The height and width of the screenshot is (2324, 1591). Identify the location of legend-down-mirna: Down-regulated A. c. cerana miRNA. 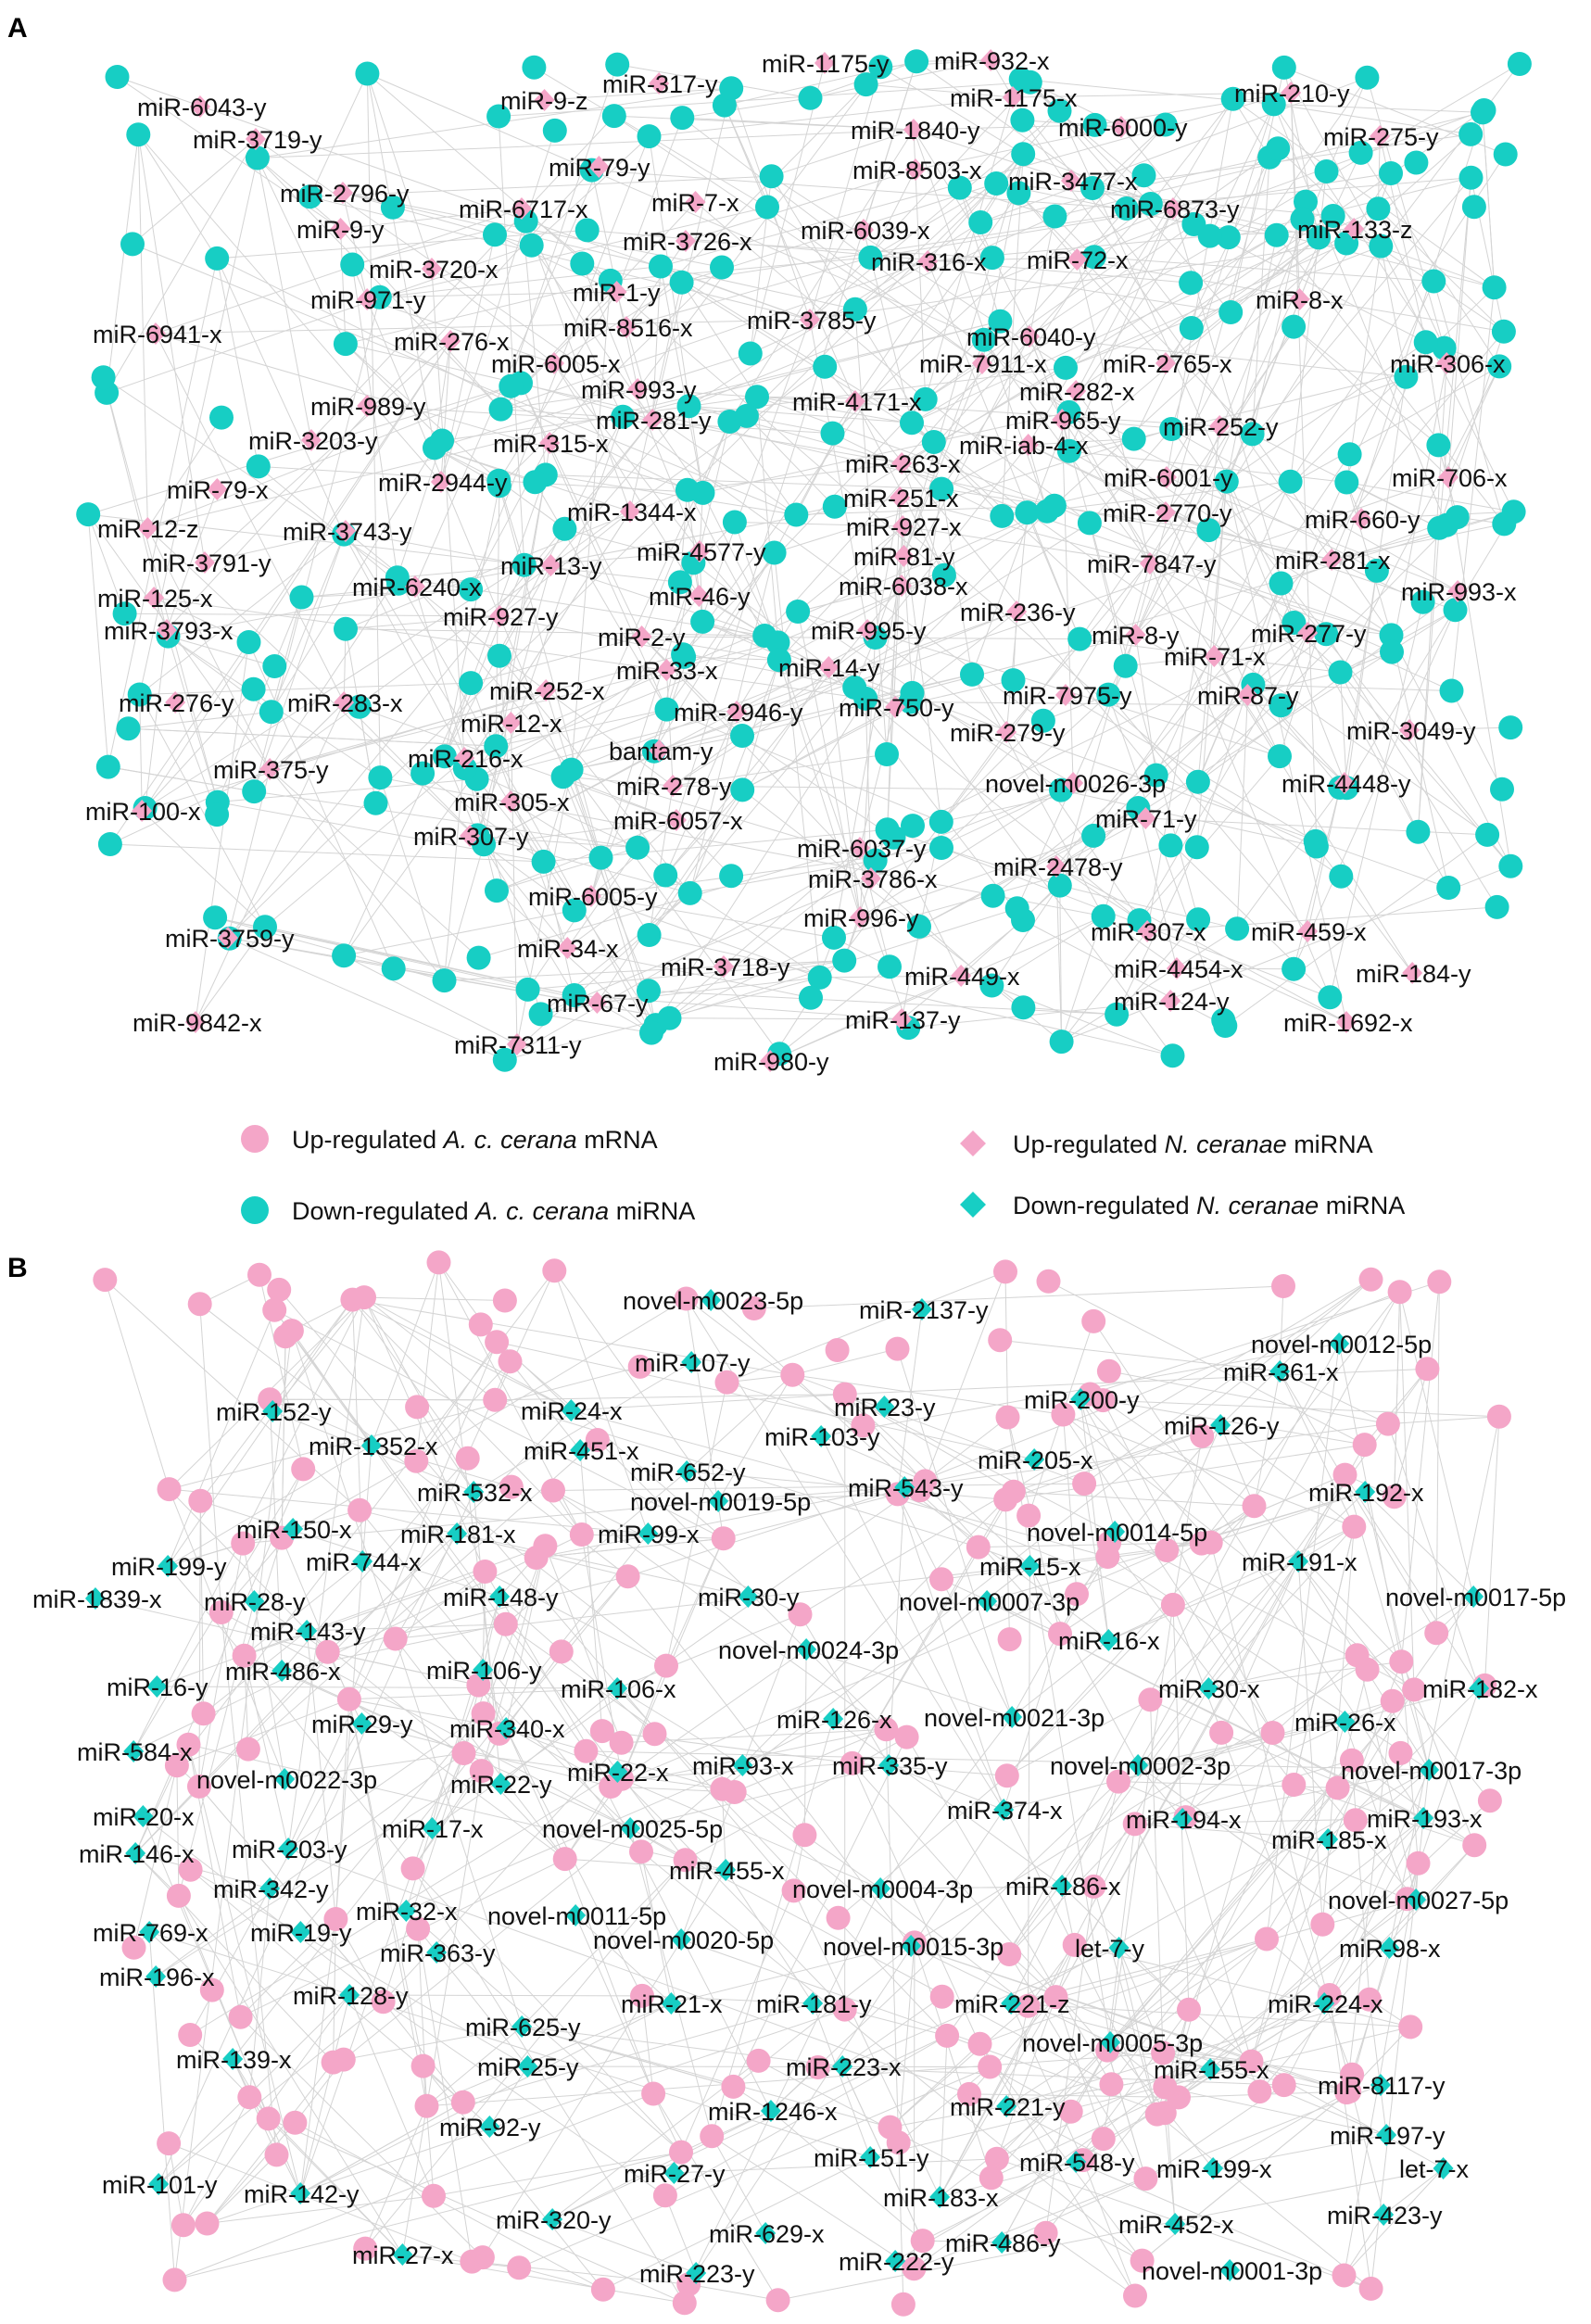
(493, 1211).